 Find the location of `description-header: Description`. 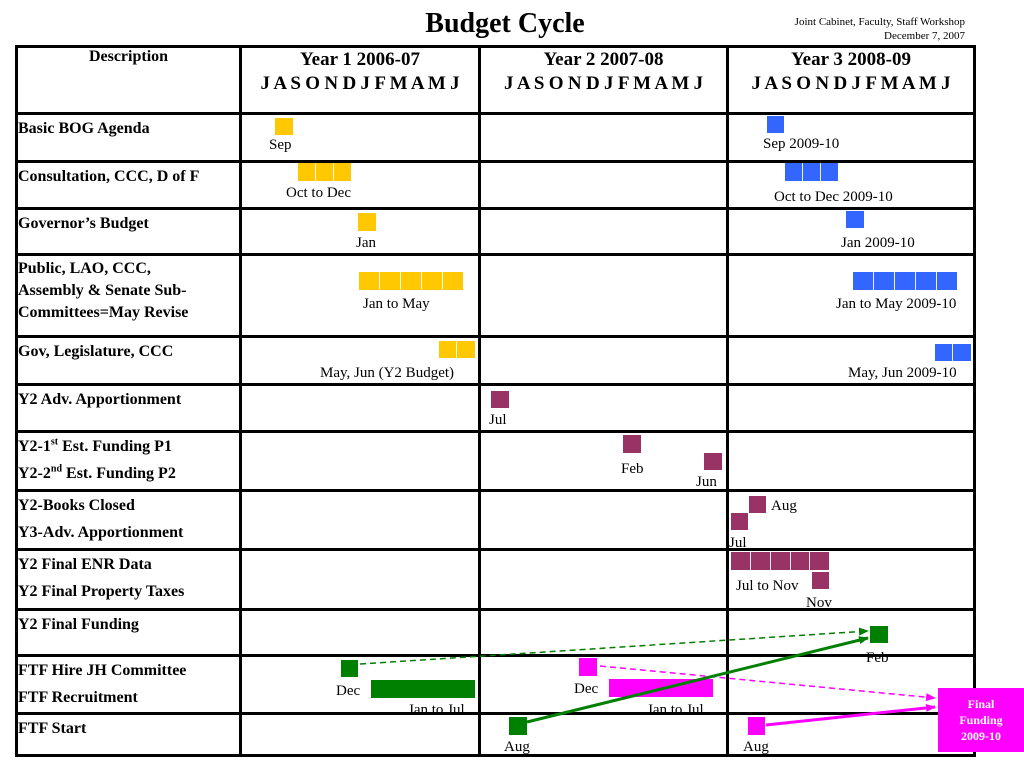

description-header: Description is located at coordinates (128, 80).